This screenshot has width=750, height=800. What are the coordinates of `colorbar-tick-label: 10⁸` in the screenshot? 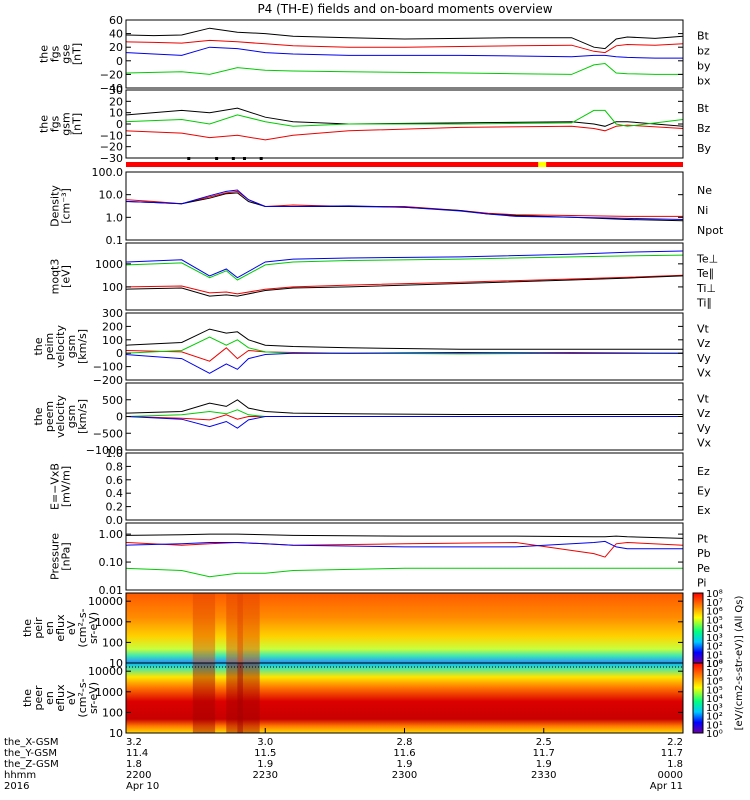 It's located at (714, 664).